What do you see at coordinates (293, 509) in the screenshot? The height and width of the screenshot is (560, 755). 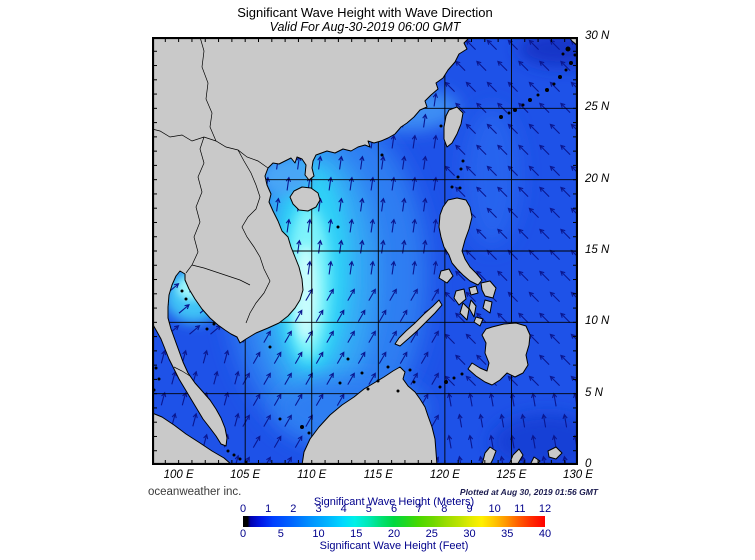 I see `meters-tick: 2` at bounding box center [293, 509].